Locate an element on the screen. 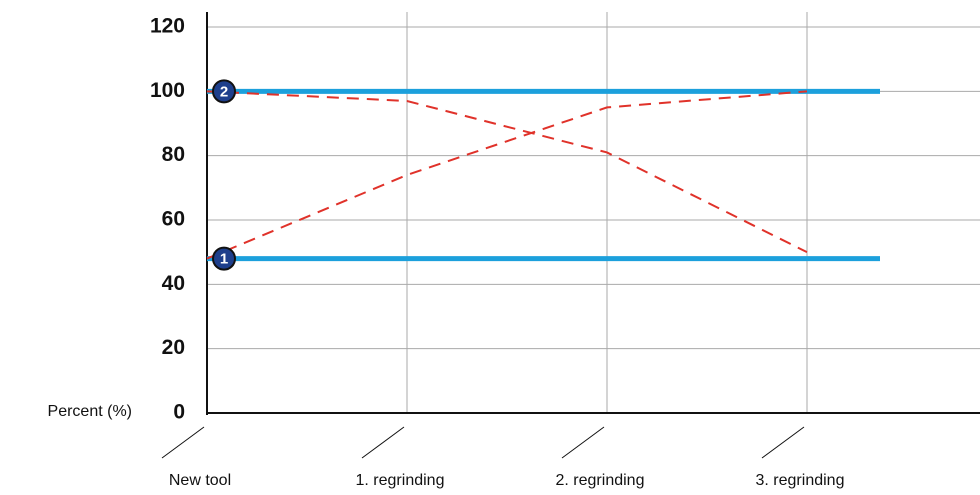 The image size is (980, 495). y-tick-label: 40 is located at coordinates (173, 283).